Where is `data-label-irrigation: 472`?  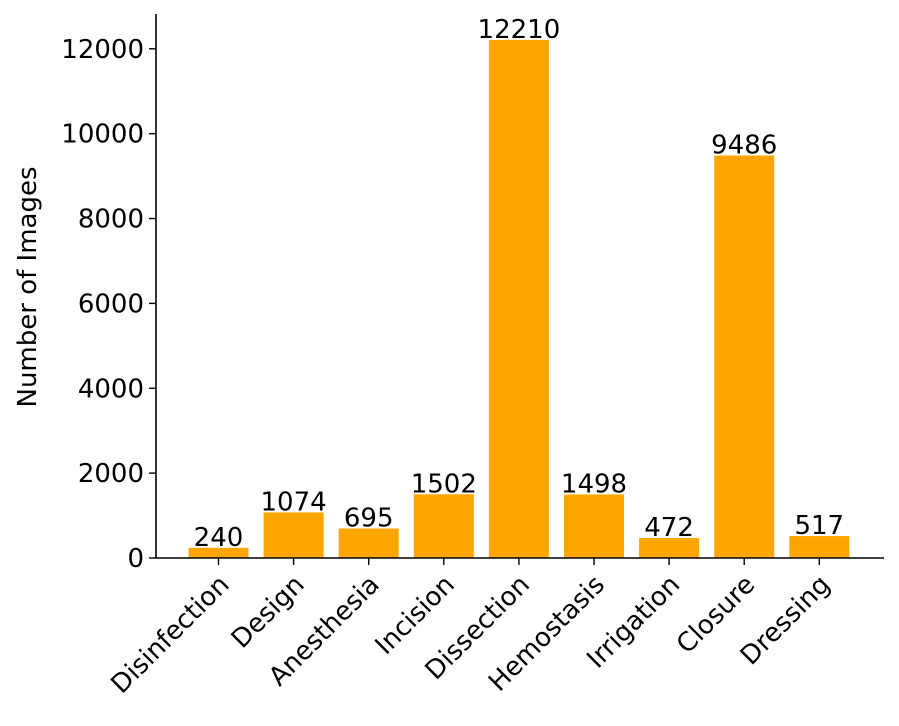 data-label-irrigation: 472 is located at coordinates (669, 528).